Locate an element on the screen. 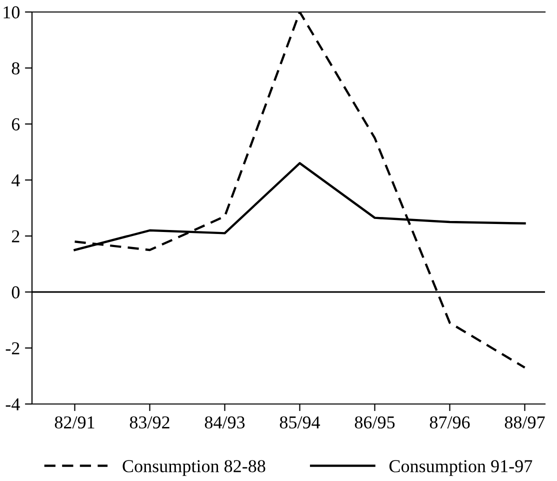 This screenshot has height=481, width=557. x-tick-label: 85/94 is located at coordinates (300, 422).